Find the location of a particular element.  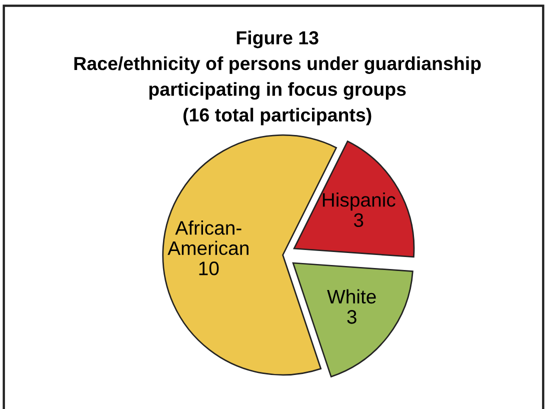

slice-label: White is located at coordinates (351, 296).